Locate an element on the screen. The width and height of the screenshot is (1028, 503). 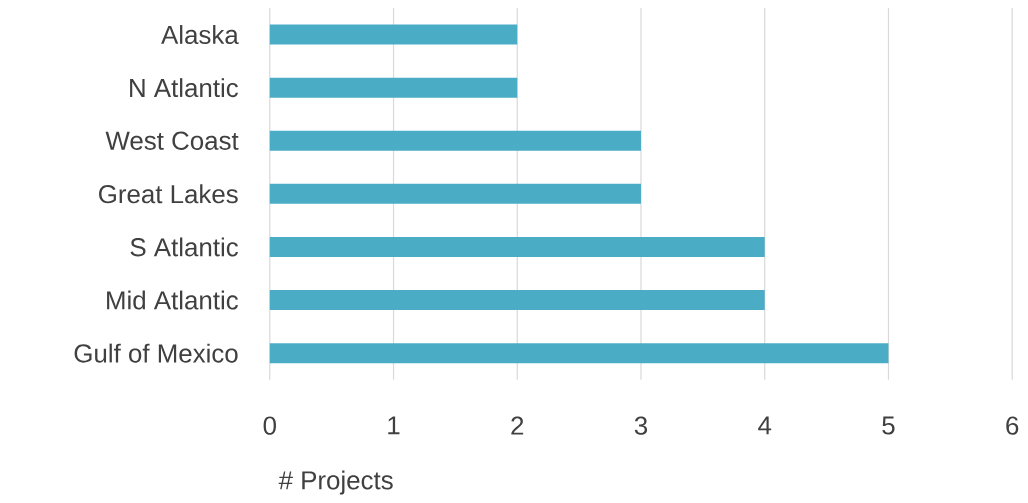
y-tick-label: Great Lakes is located at coordinates (168, 194).